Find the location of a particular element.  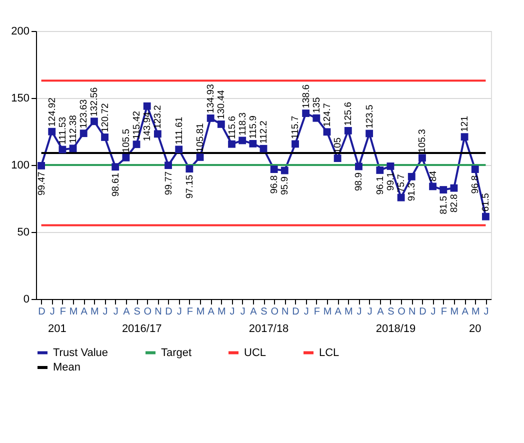

data-label: 115.7 is located at coordinates (296, 127).